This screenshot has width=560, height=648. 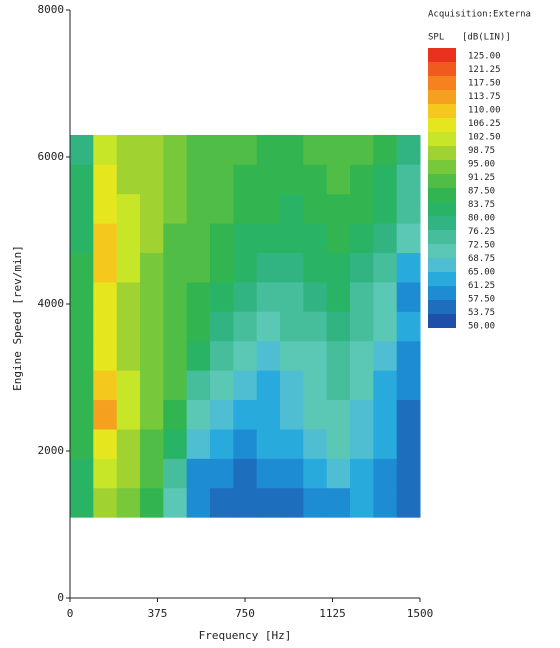 I want to click on legend-label: 57.50, so click(x=481, y=300).